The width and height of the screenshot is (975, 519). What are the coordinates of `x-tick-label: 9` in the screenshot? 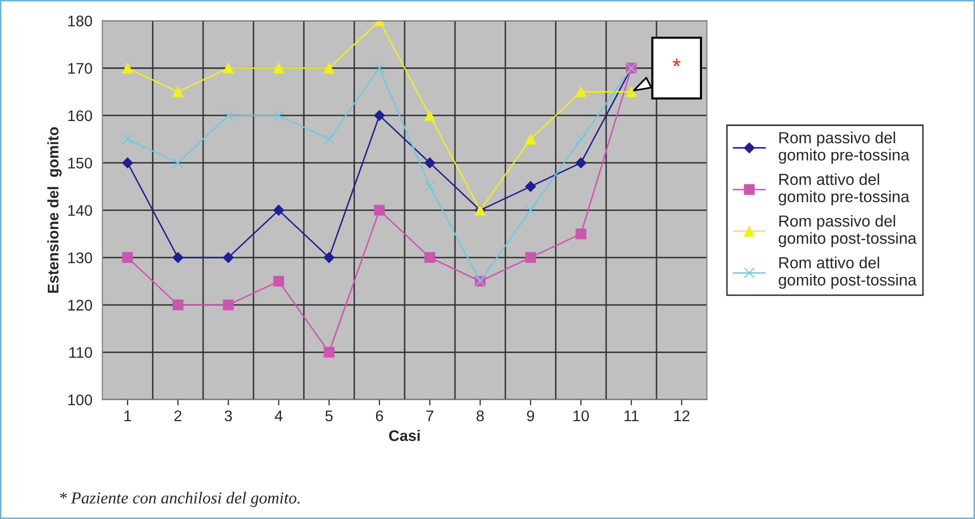 It's located at (530, 416).